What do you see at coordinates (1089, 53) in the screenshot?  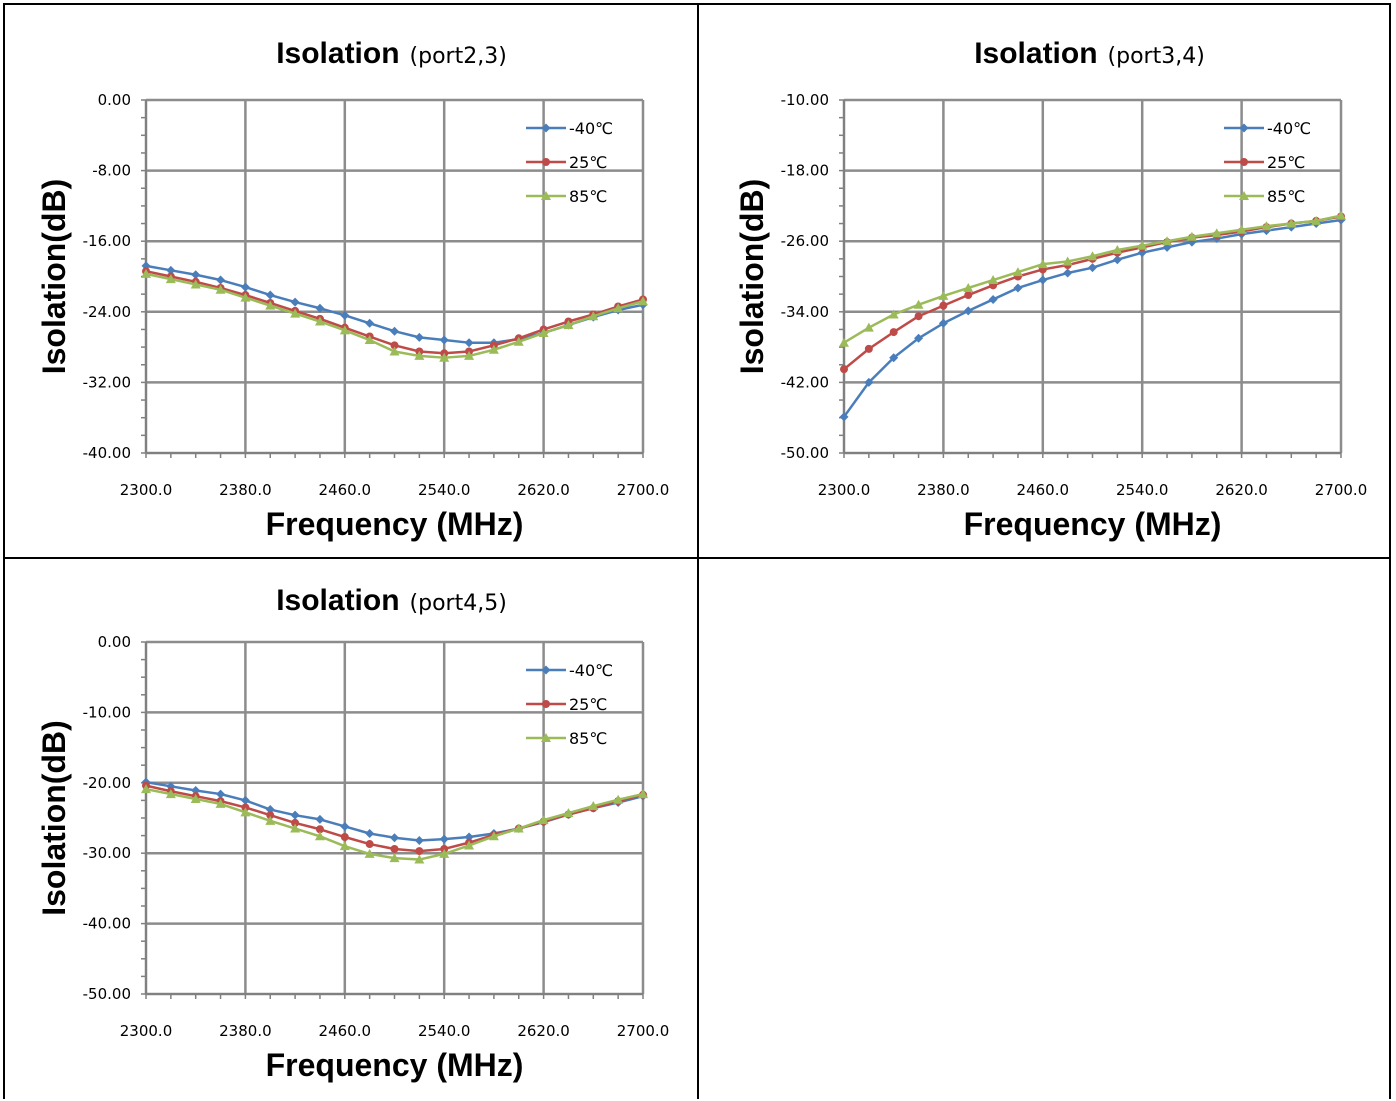 I see `chart-title: Isolation (port3,4)` at bounding box center [1089, 53].